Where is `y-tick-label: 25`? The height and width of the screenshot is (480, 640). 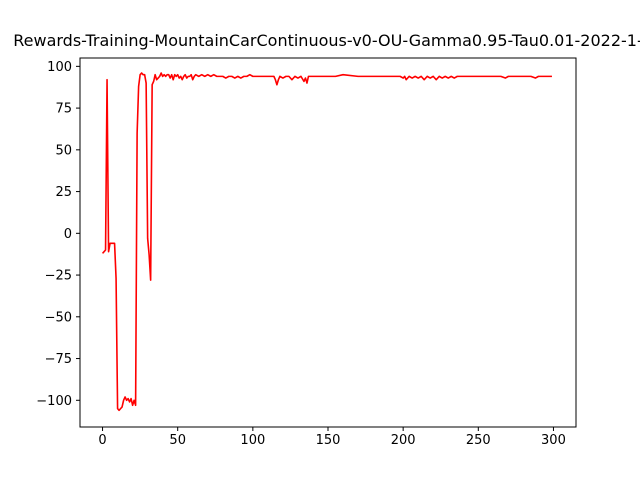 y-tick-label: 25 is located at coordinates (63, 192).